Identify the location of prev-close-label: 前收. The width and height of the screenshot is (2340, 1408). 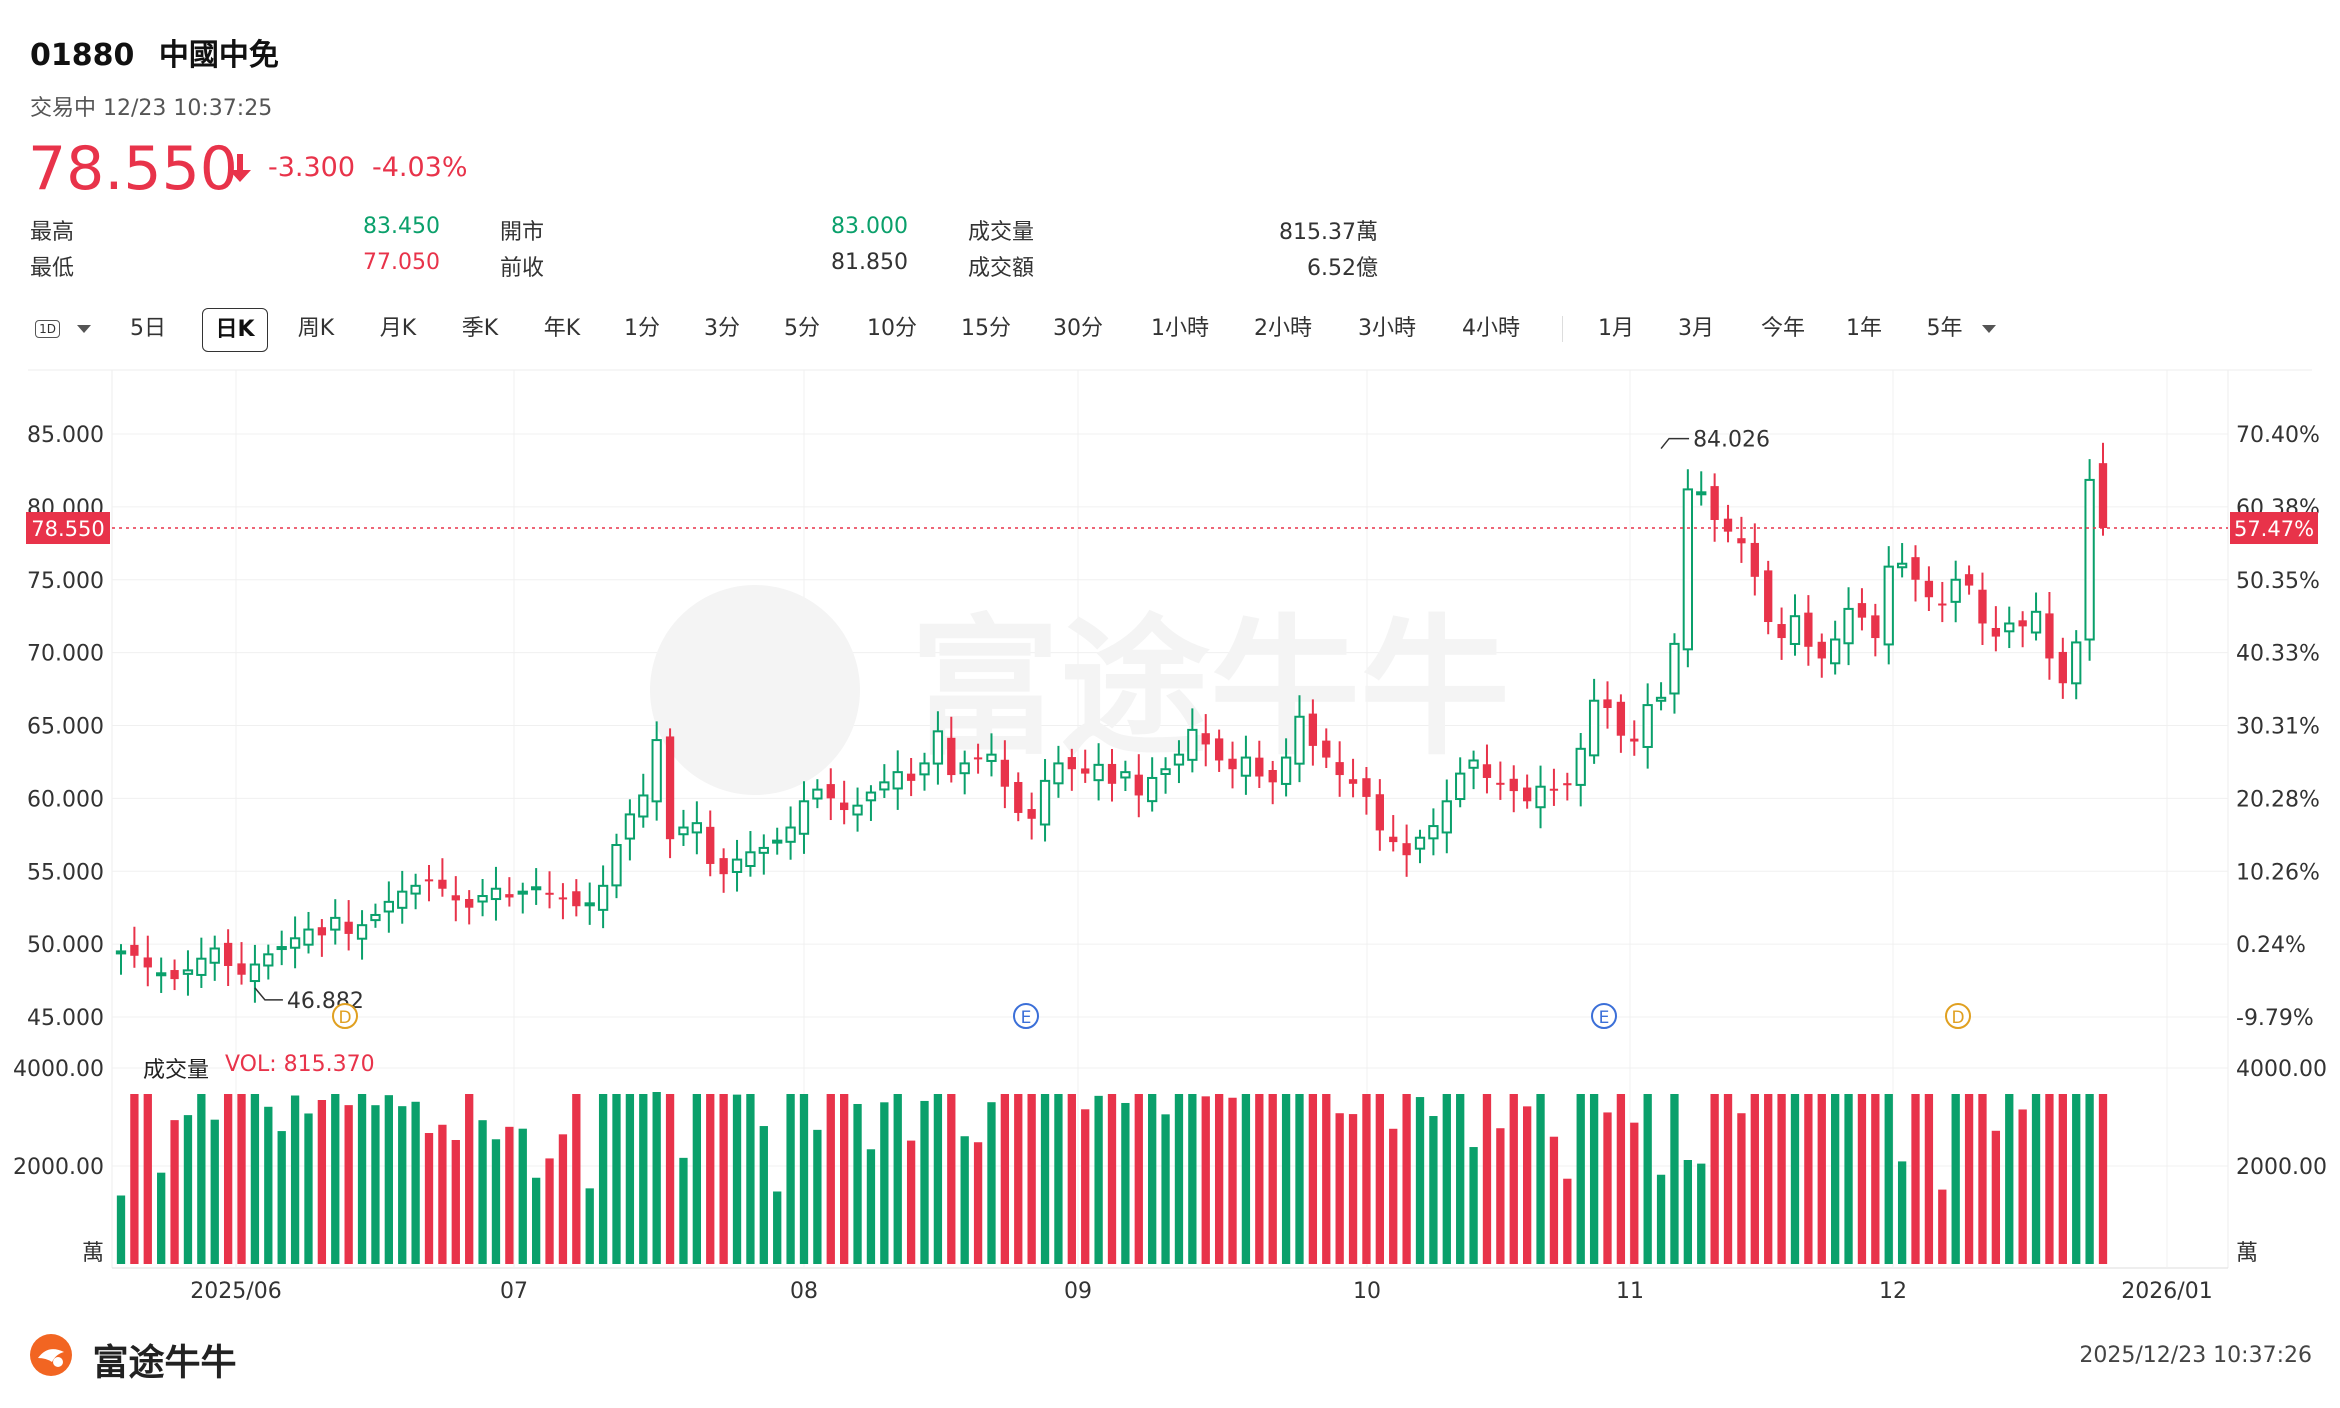
(522, 268).